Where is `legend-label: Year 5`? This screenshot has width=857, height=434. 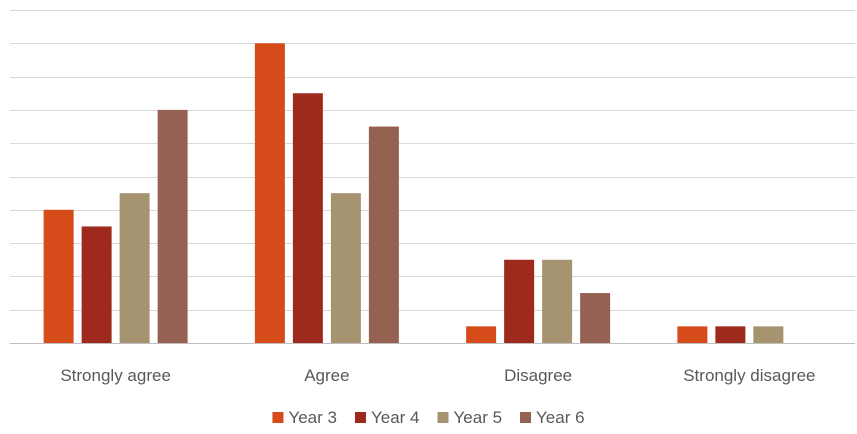
legend-label: Year 5 is located at coordinates (478, 417).